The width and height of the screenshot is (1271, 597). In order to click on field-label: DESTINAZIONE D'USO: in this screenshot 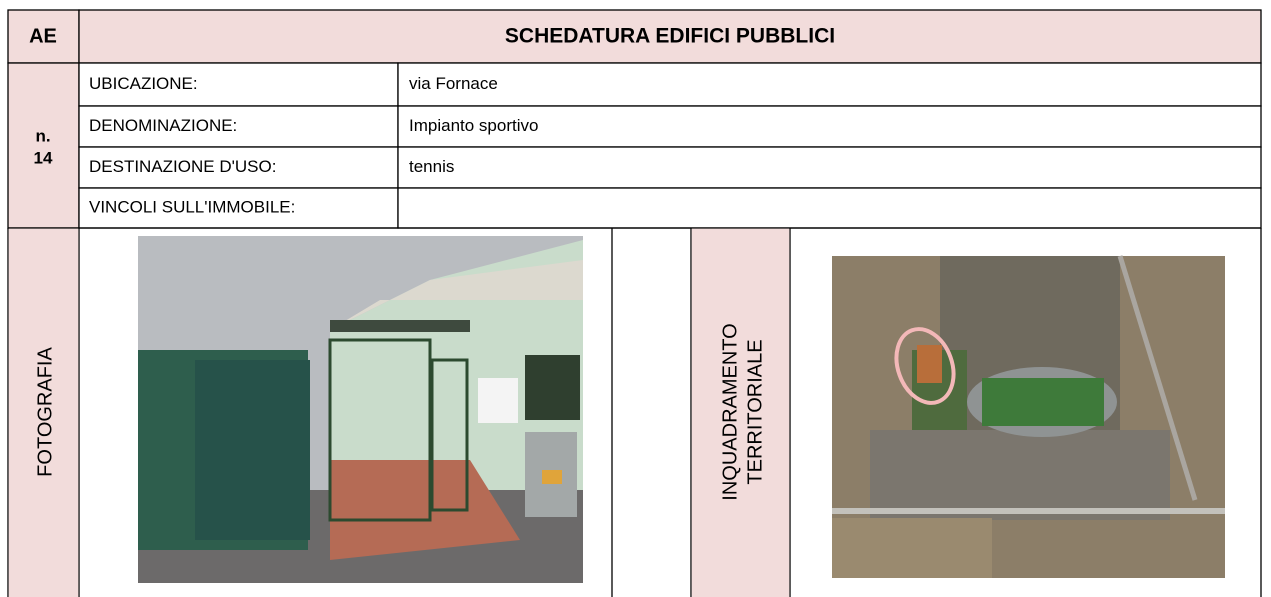, I will do `click(182, 166)`.